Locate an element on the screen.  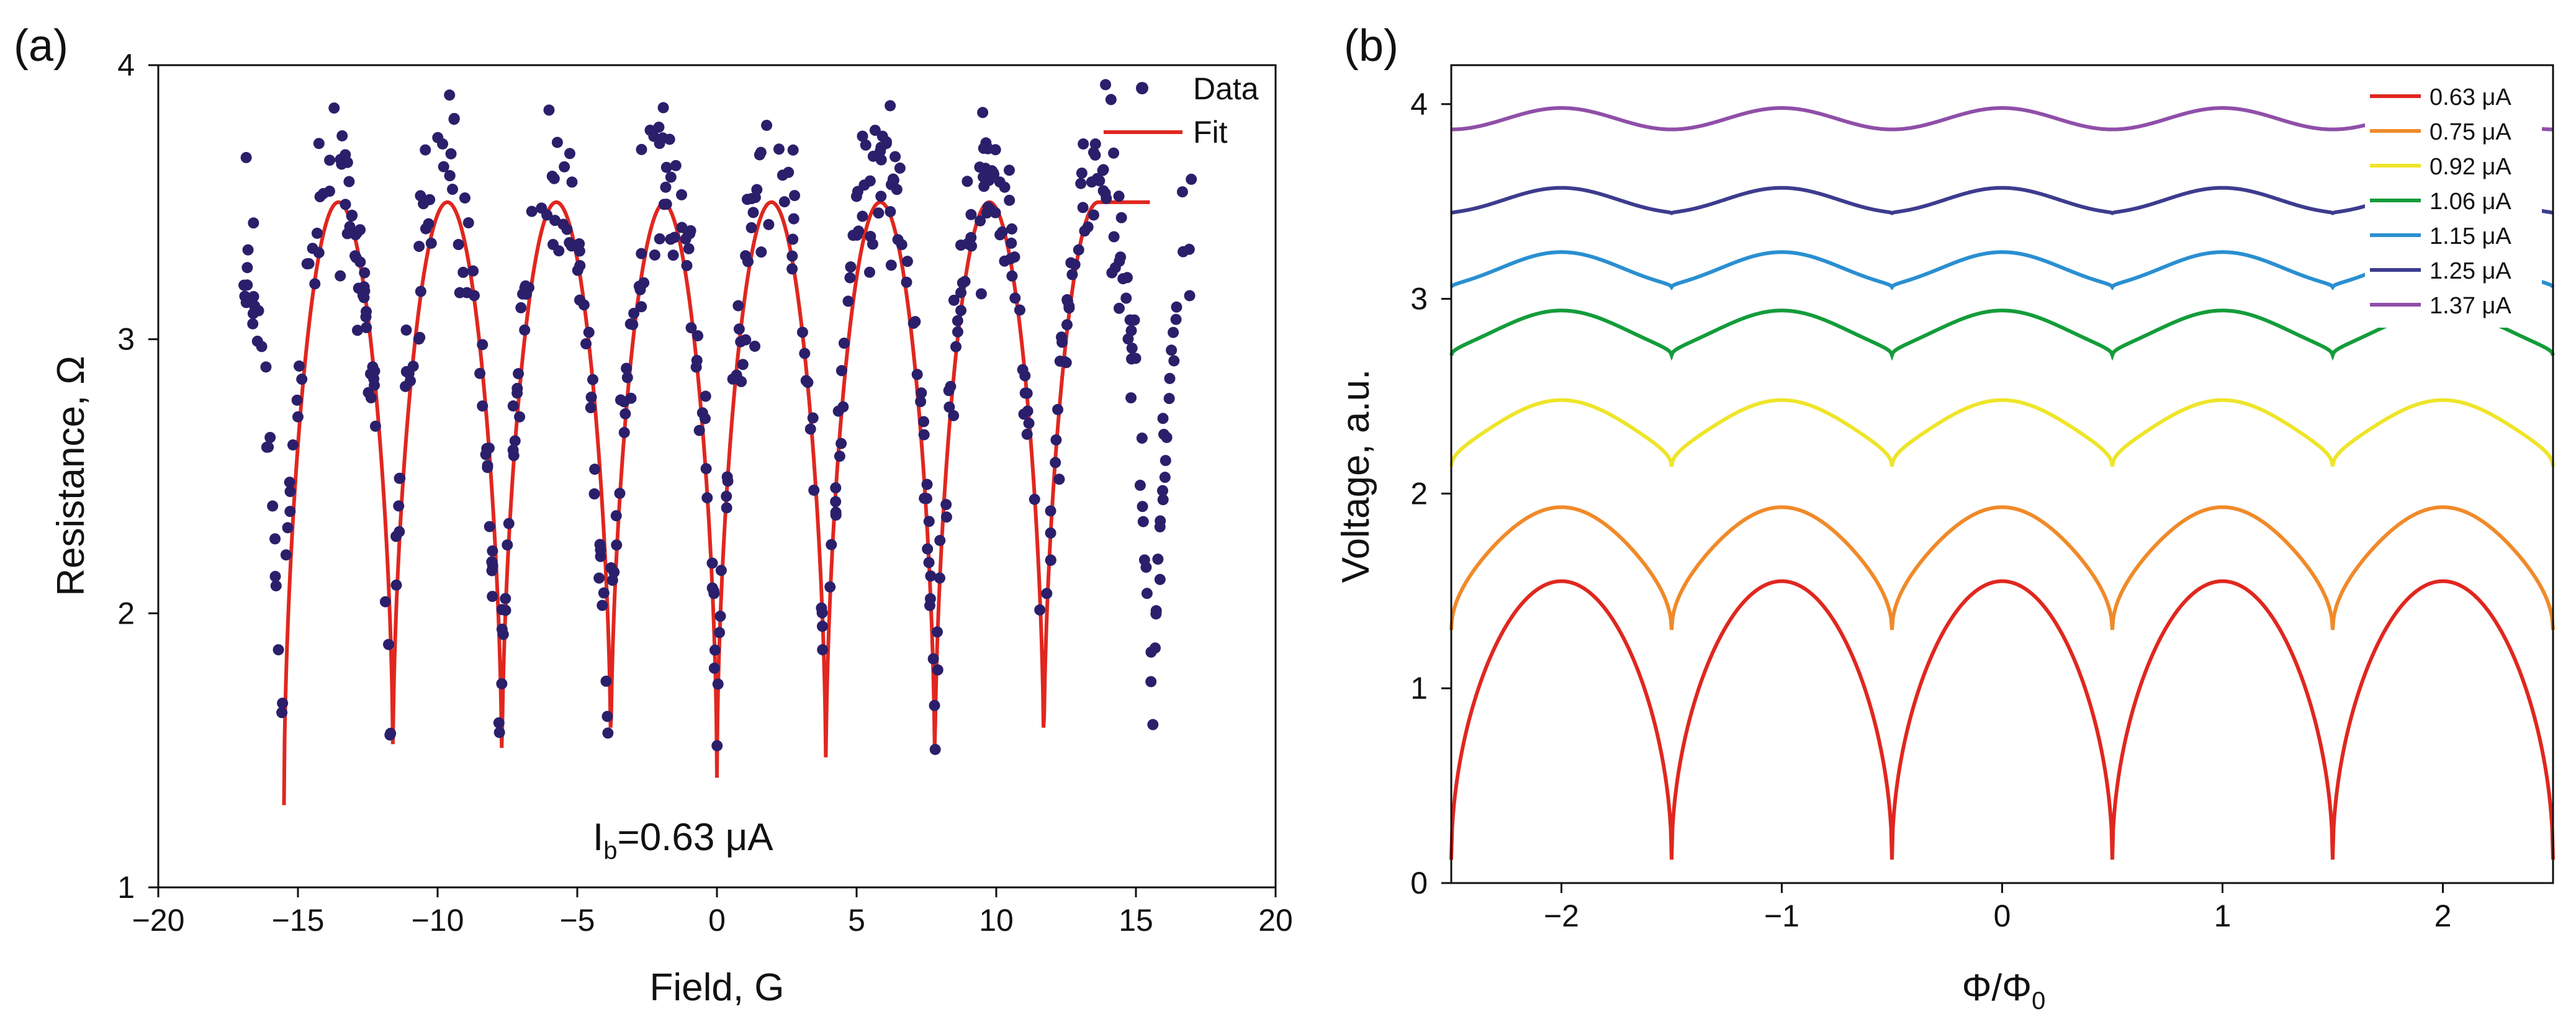
legend-background is located at coordinates (2453, 203).